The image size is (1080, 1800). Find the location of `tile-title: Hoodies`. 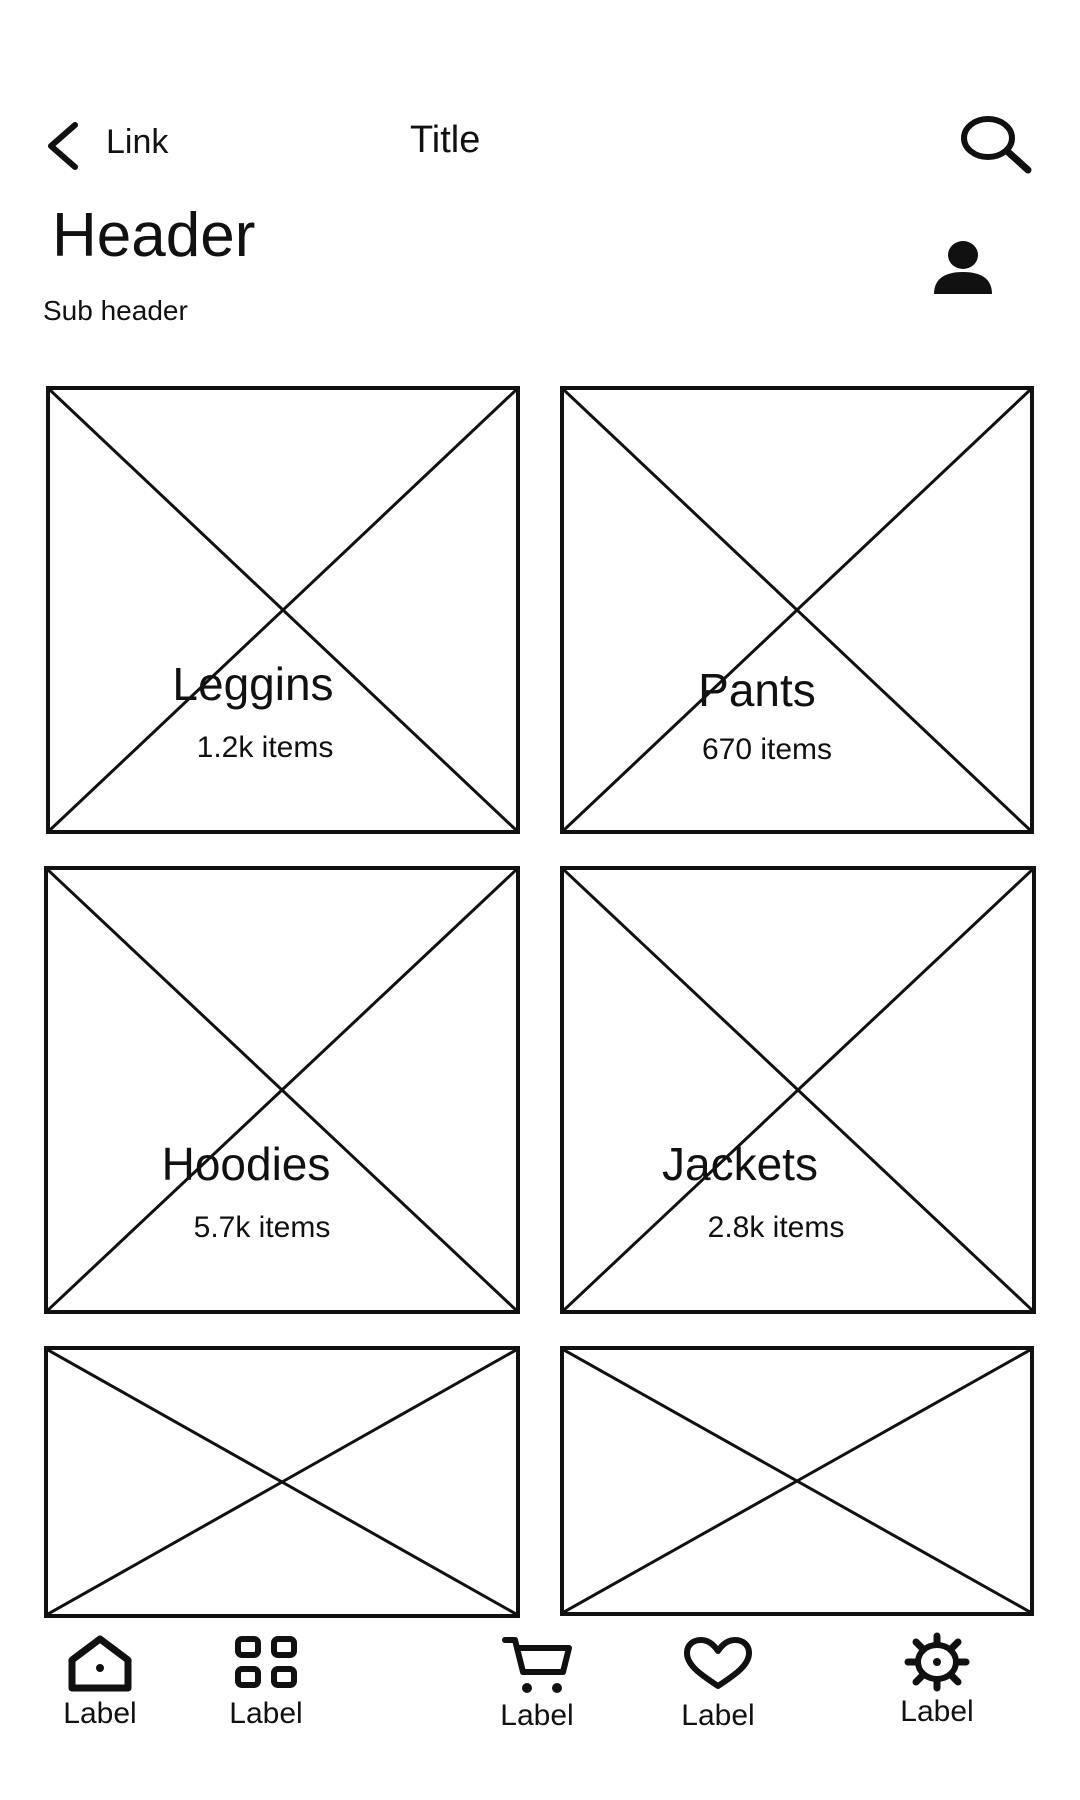

tile-title: Hoodies is located at coordinates (246, 1164).